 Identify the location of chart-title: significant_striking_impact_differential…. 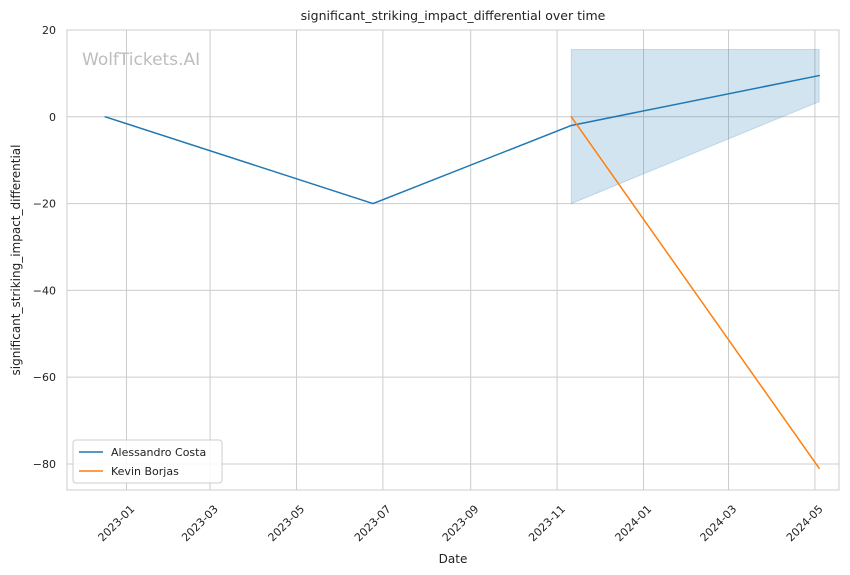
(453, 15).